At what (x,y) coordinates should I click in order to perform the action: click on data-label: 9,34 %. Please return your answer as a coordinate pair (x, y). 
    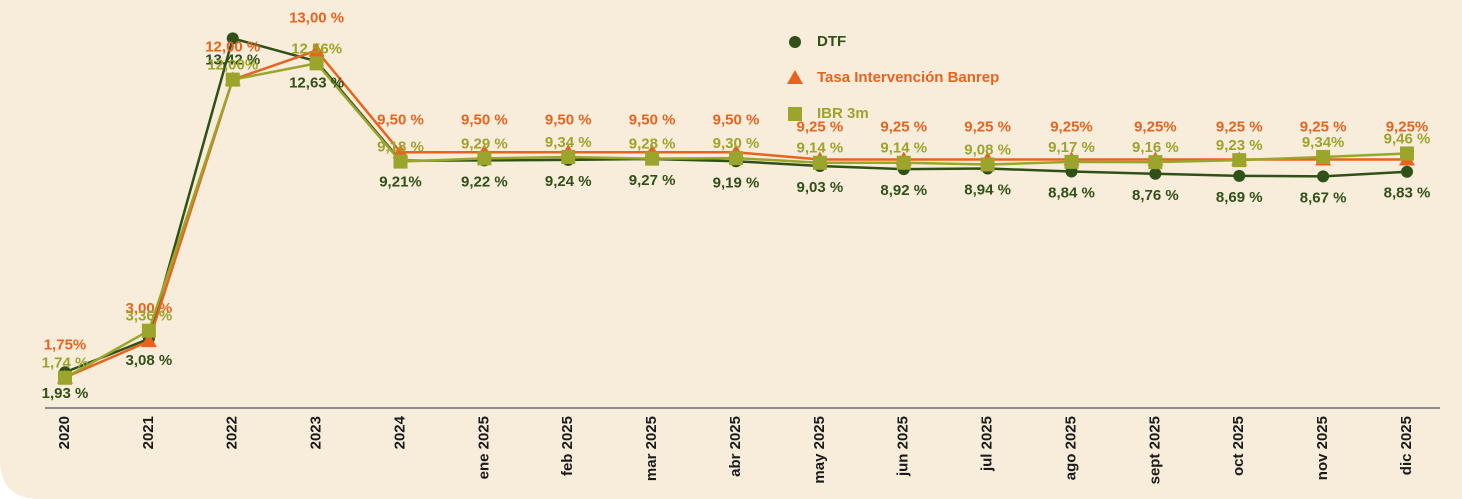
    Looking at the image, I should click on (568, 142).